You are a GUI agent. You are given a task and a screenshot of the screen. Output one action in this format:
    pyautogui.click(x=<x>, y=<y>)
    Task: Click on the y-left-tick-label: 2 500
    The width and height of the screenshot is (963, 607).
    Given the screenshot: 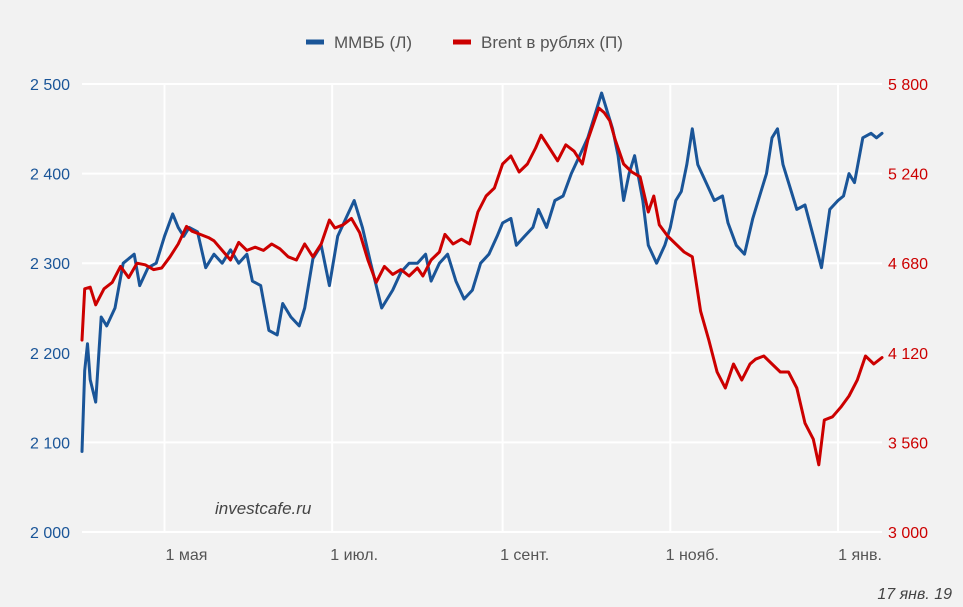 What is the action you would take?
    pyautogui.click(x=50, y=85)
    